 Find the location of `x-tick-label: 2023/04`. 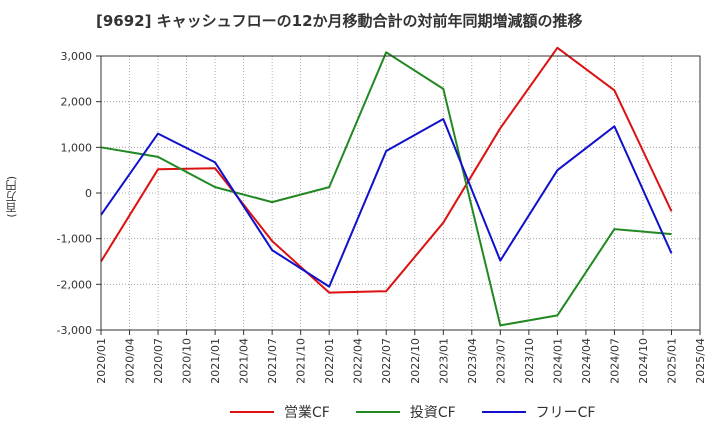

x-tick-label: 2023/04 is located at coordinates (472, 361).